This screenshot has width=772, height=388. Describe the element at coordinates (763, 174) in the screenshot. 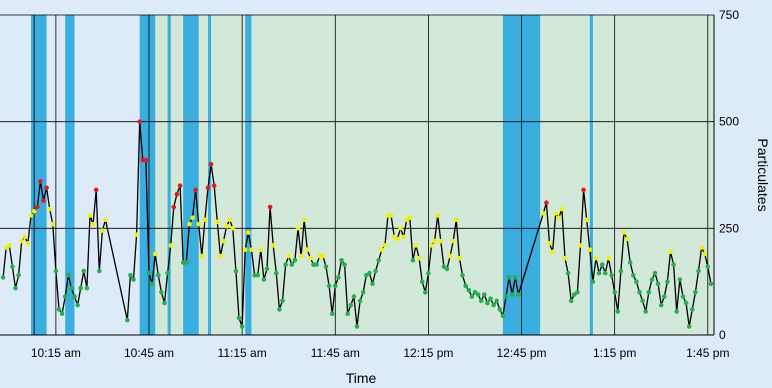

I see `y-axis-title: Particulates` at that location.